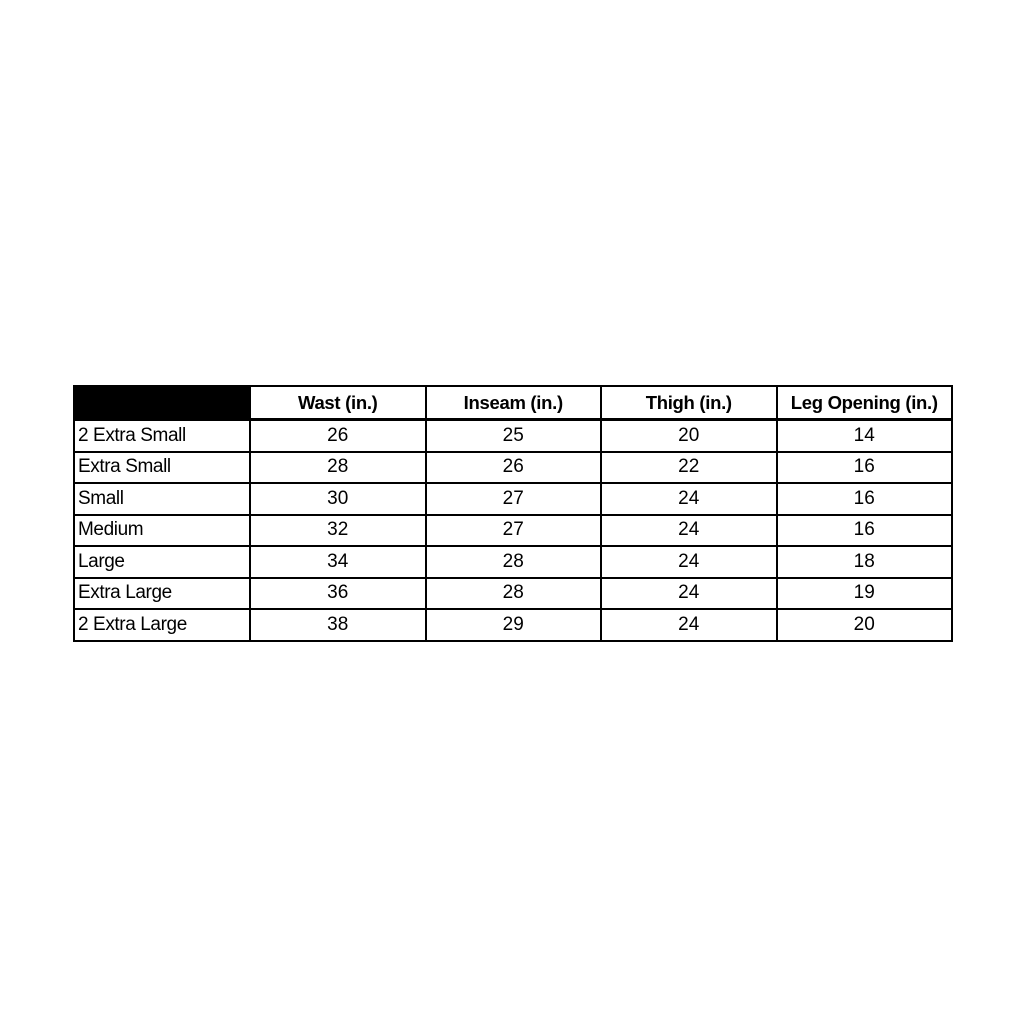  I want to click on size-label: Extra Small, so click(162, 467).